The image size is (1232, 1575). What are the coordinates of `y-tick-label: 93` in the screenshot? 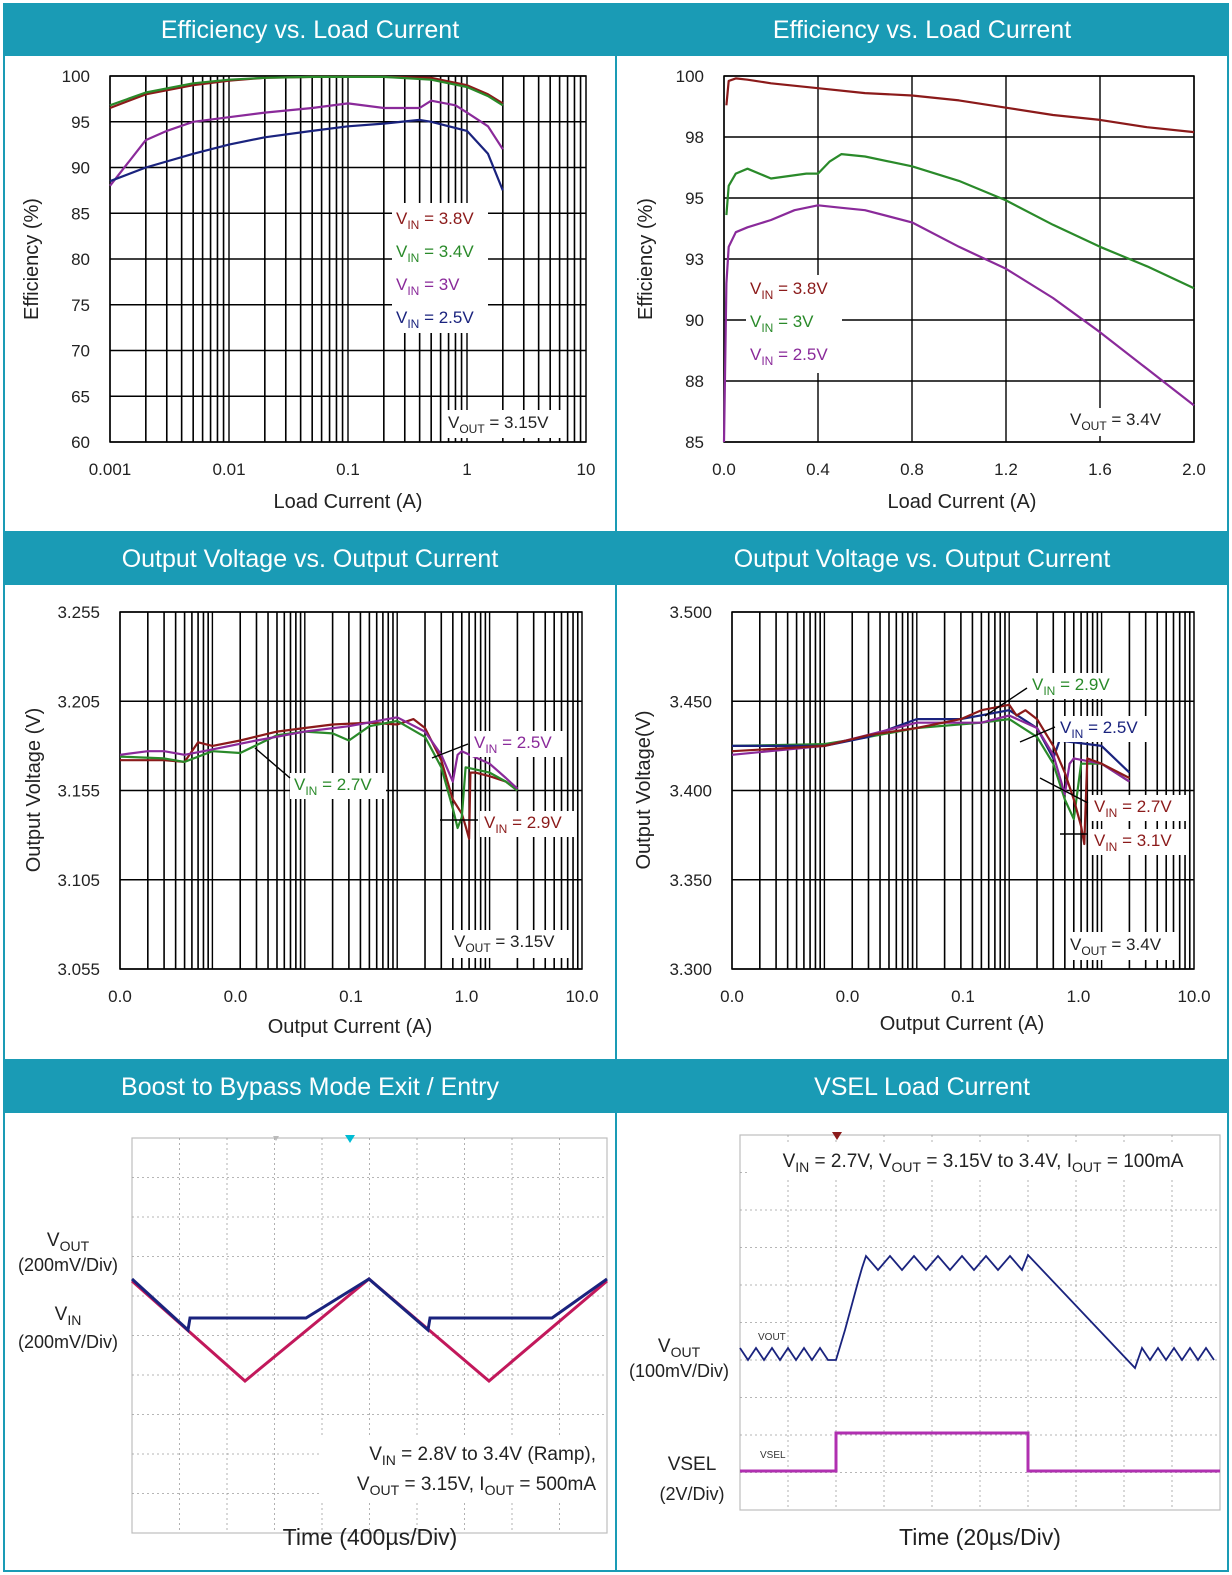 It's located at (694, 259).